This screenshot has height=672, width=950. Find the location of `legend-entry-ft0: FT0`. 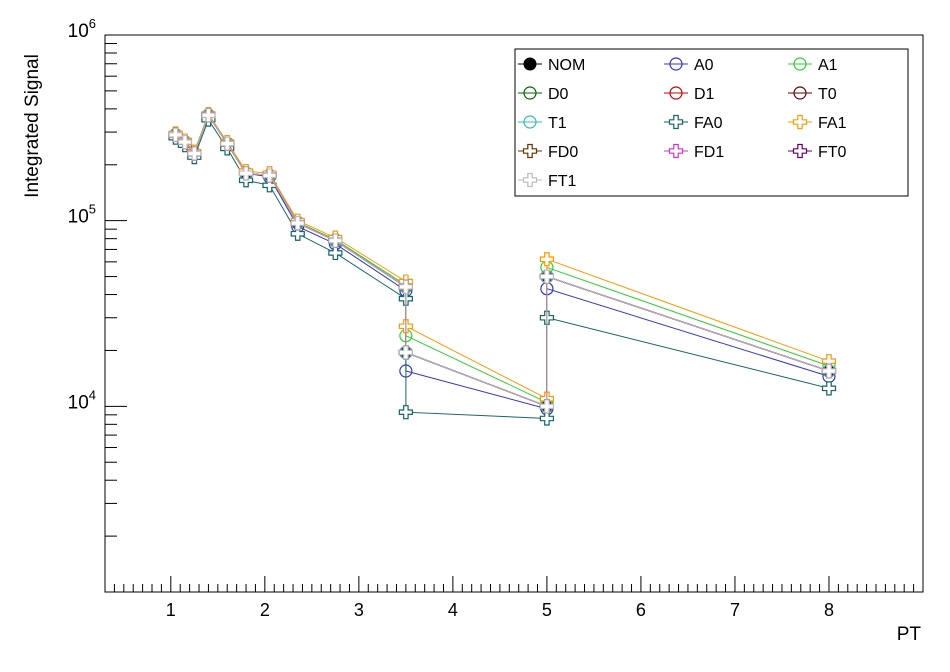

legend-entry-ft0: FT0 is located at coordinates (817, 152).